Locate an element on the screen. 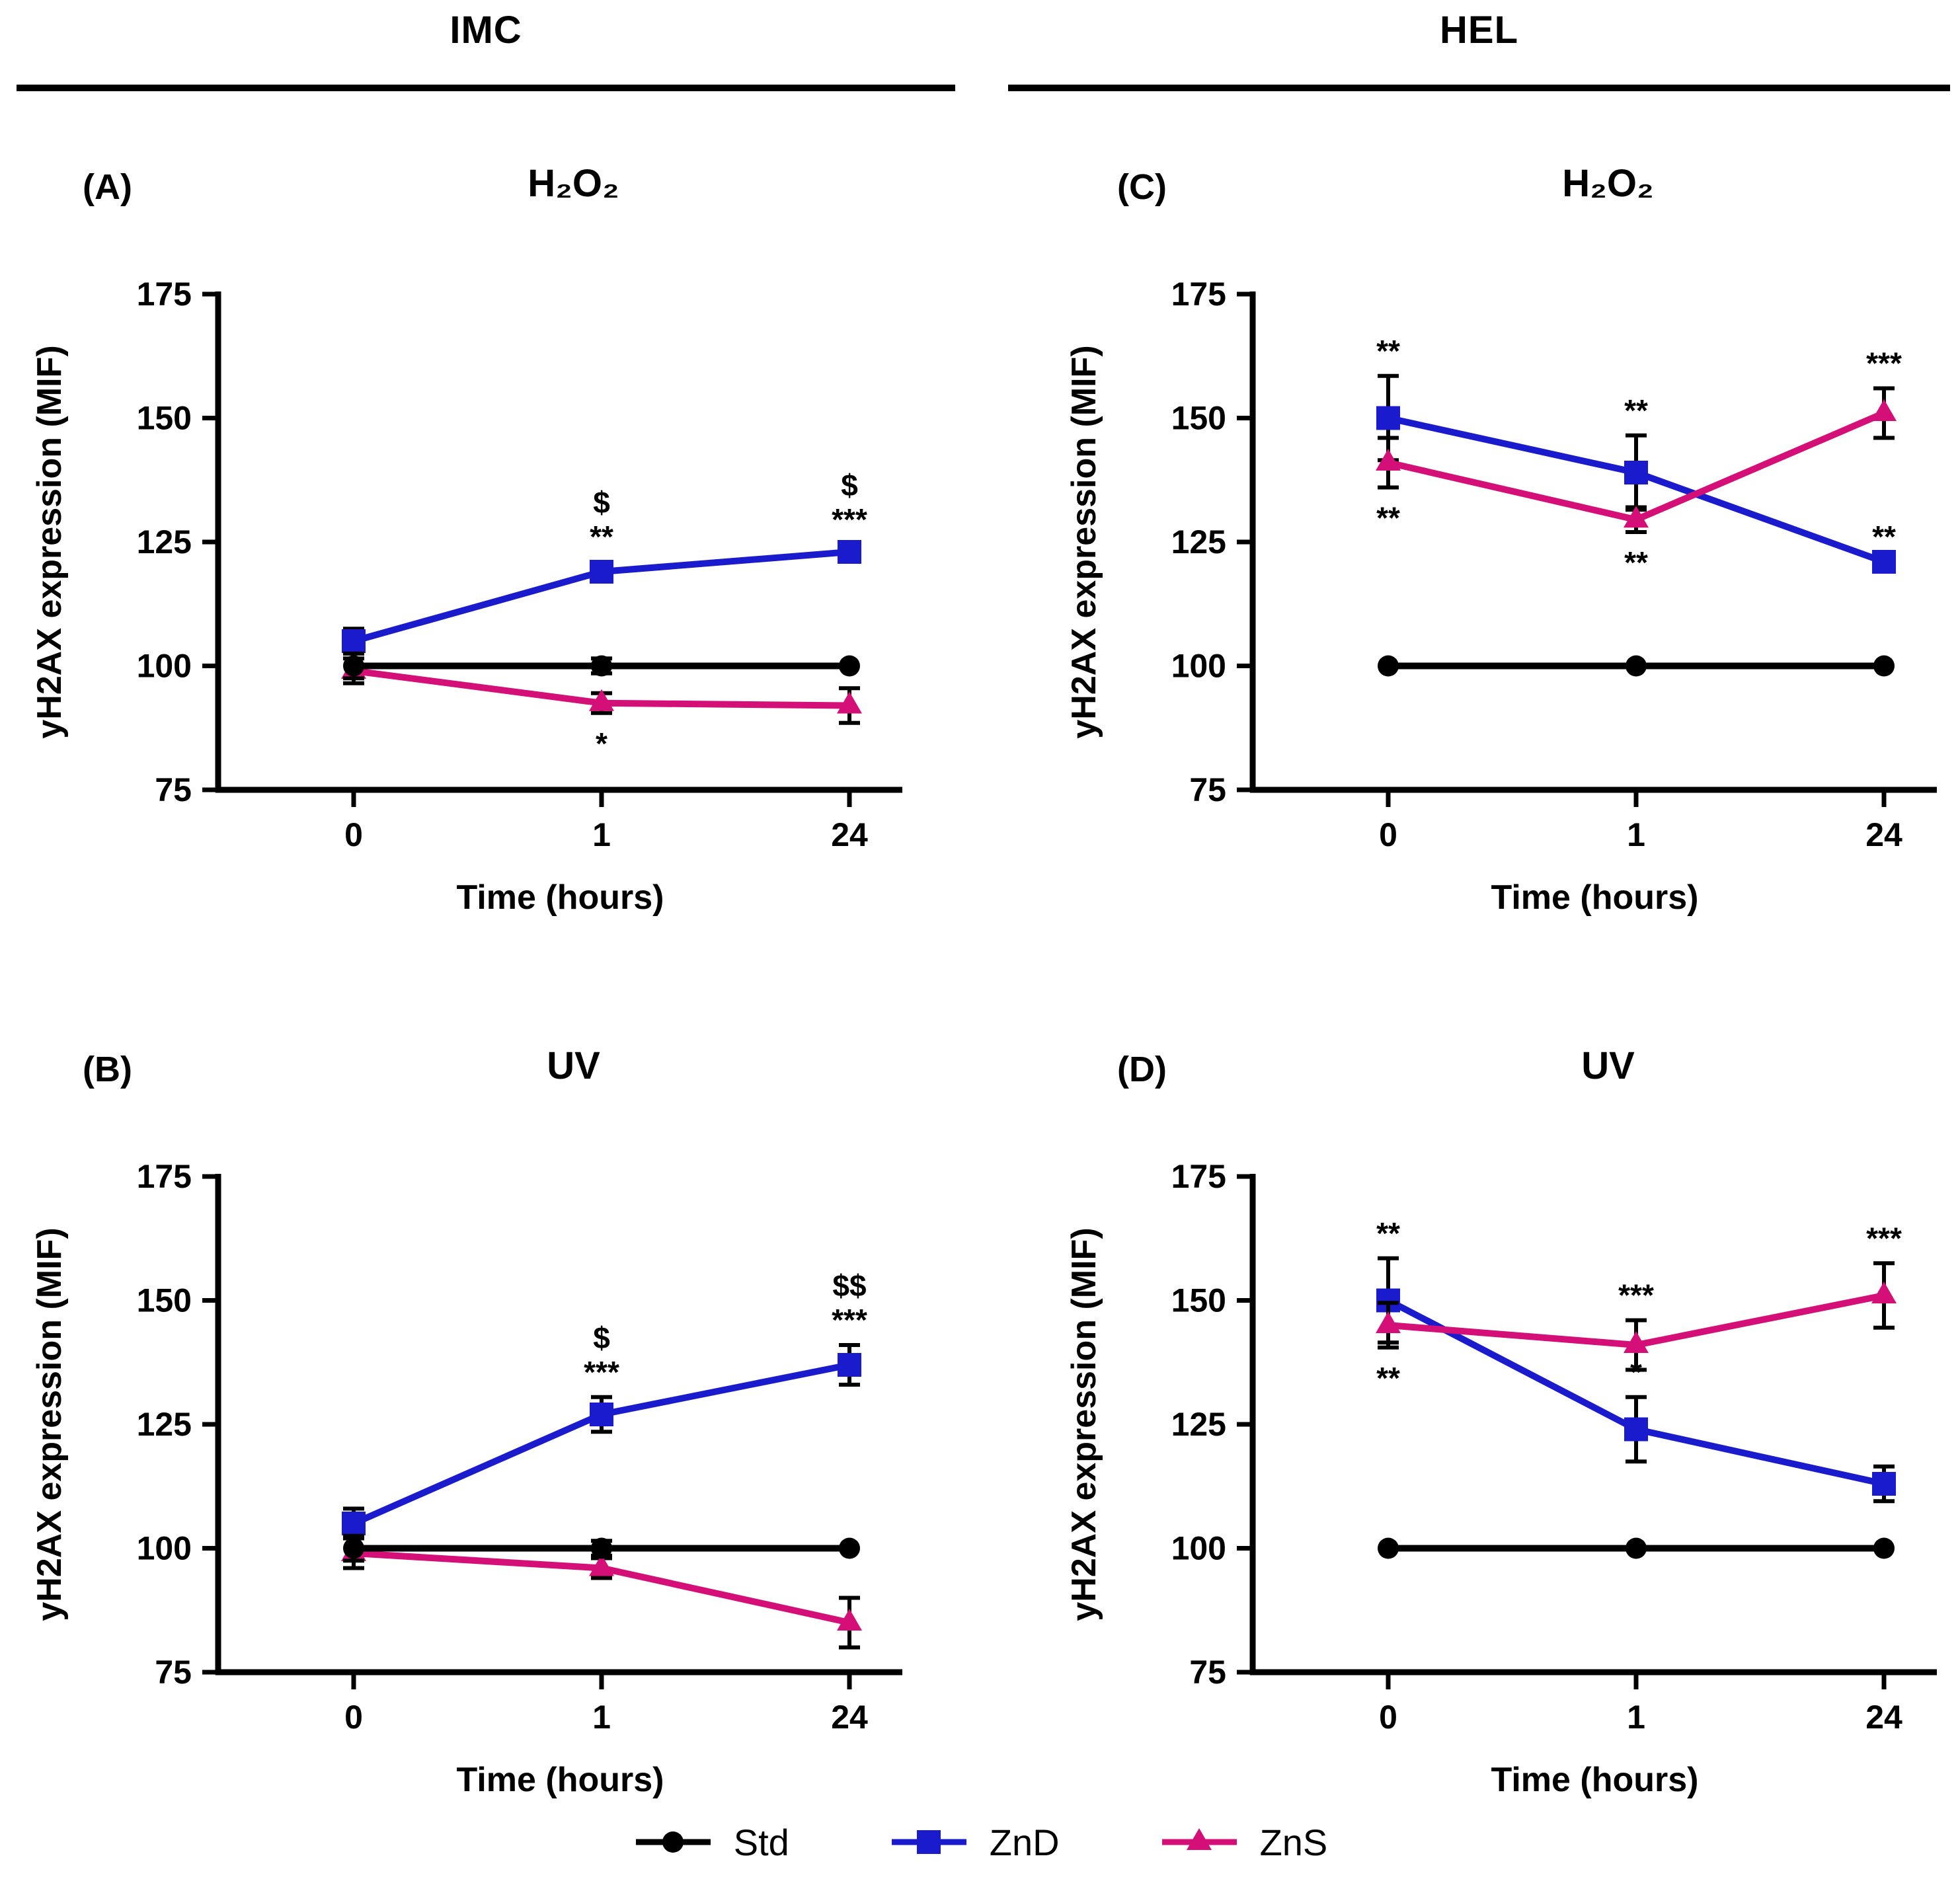 The height and width of the screenshot is (1887, 1960). legend-item-znd: ZnD is located at coordinates (974, 1842).